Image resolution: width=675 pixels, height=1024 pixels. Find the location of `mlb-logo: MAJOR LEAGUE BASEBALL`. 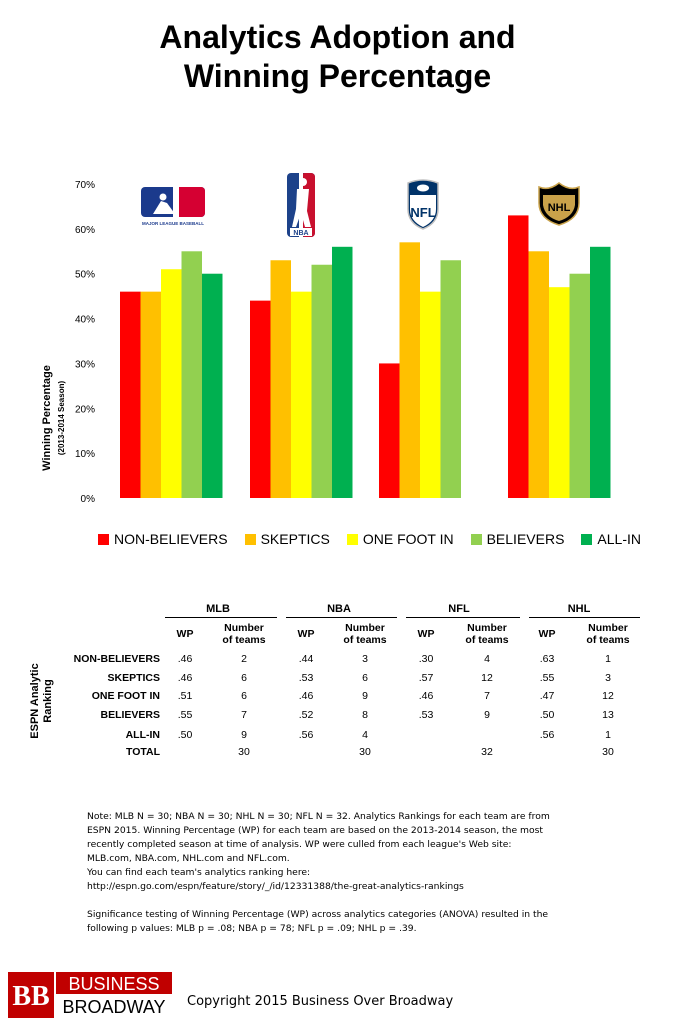

mlb-logo: MAJOR LEAGUE BASEBALL is located at coordinates (173, 206).